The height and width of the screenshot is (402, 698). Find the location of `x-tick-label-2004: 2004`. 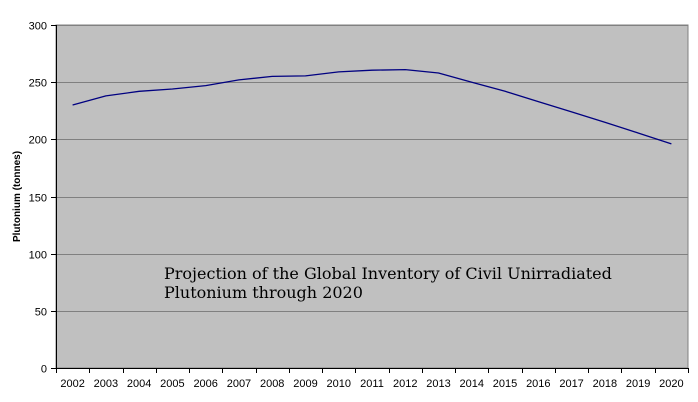

x-tick-label-2004: 2004 is located at coordinates (139, 384).